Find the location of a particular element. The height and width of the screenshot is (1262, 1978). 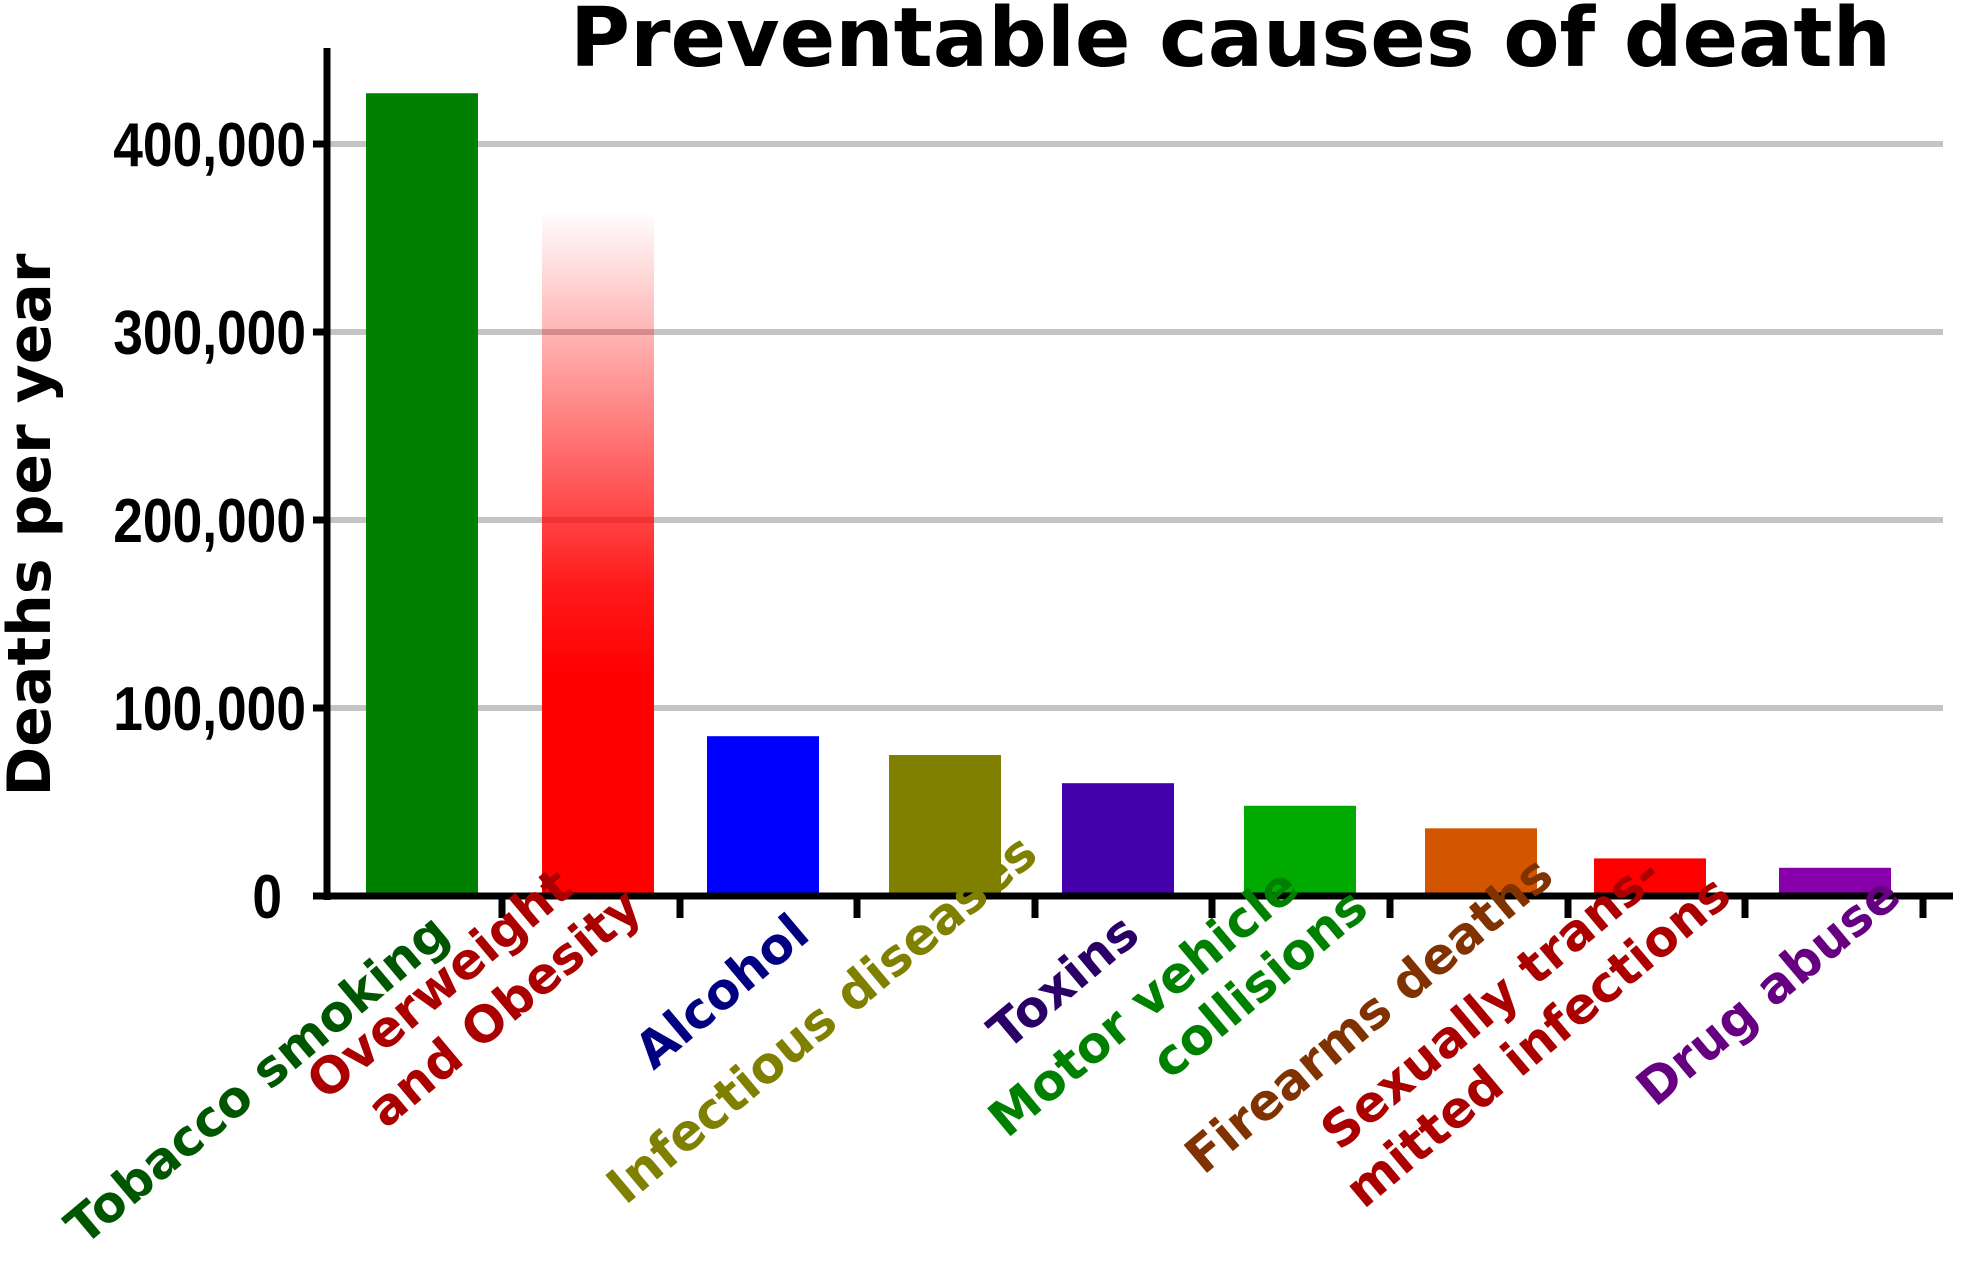

y-tick-labels: 0 100,000 200,000 300,000 400,000 is located at coordinates (209, 521).